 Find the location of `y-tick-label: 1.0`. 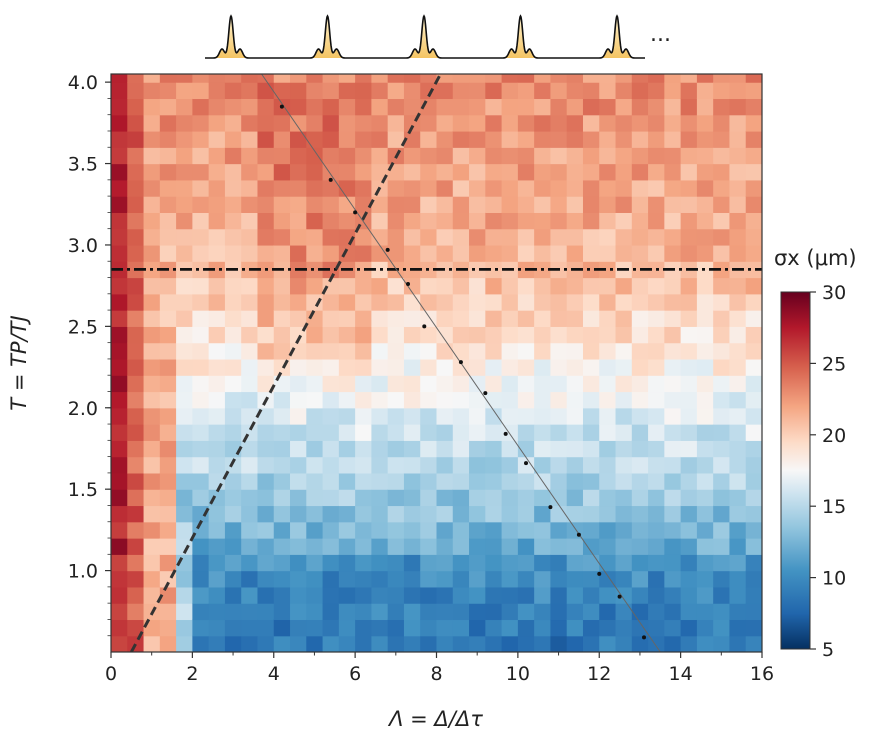

y-tick-label: 1.0 is located at coordinates (83, 572).